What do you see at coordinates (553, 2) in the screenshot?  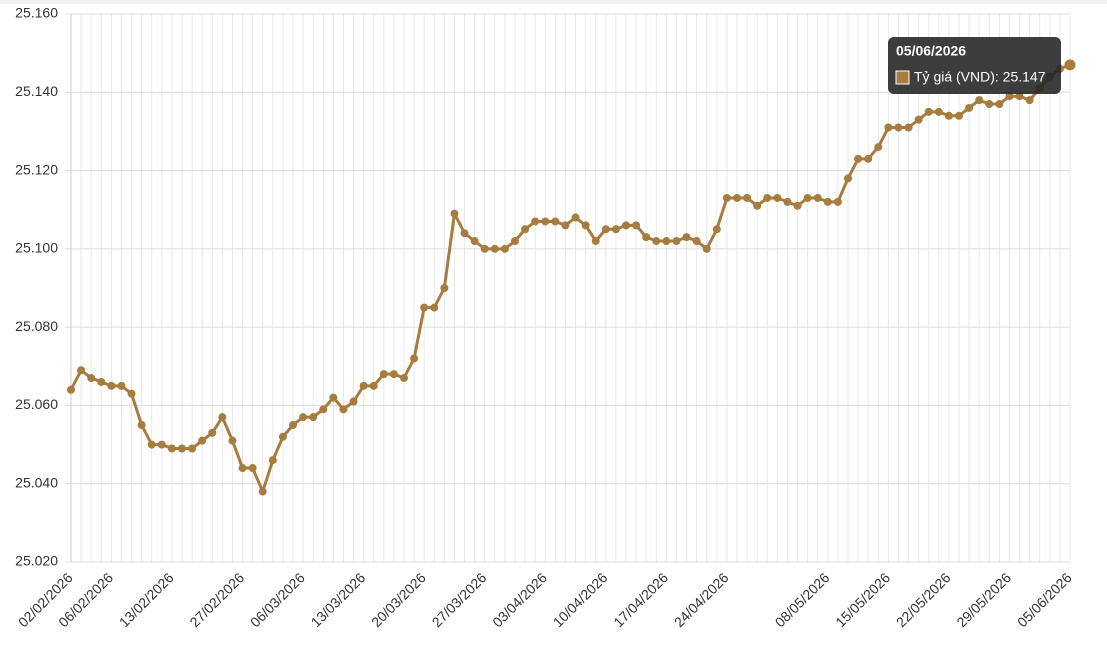 I see `top-shadow` at bounding box center [553, 2].